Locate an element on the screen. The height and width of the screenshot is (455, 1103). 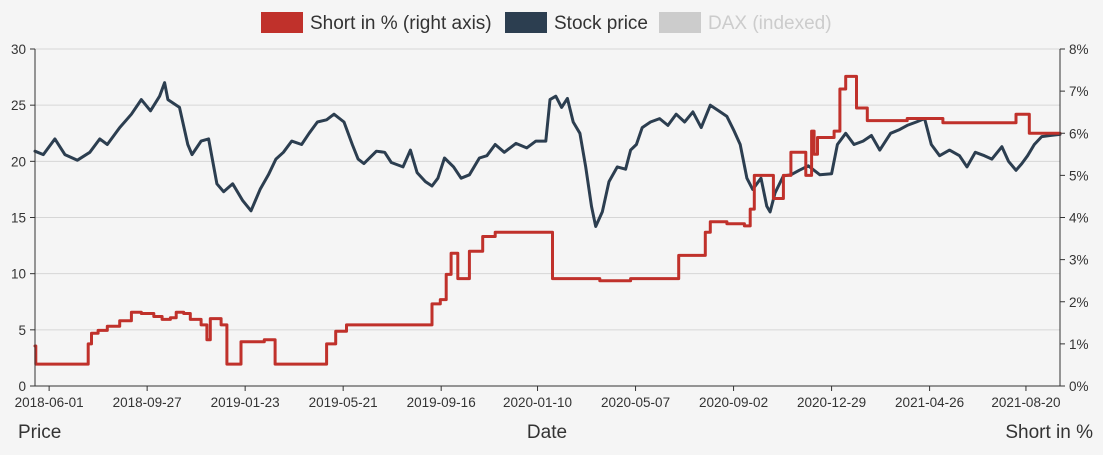
legend-label: Short in % (right axis) is located at coordinates (401, 23).